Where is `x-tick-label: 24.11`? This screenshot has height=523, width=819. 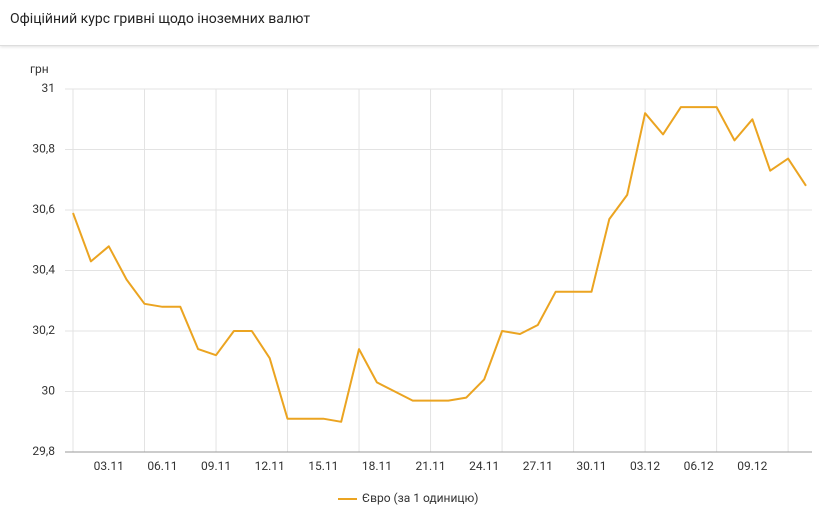 x-tick-label: 24.11 is located at coordinates (484, 466).